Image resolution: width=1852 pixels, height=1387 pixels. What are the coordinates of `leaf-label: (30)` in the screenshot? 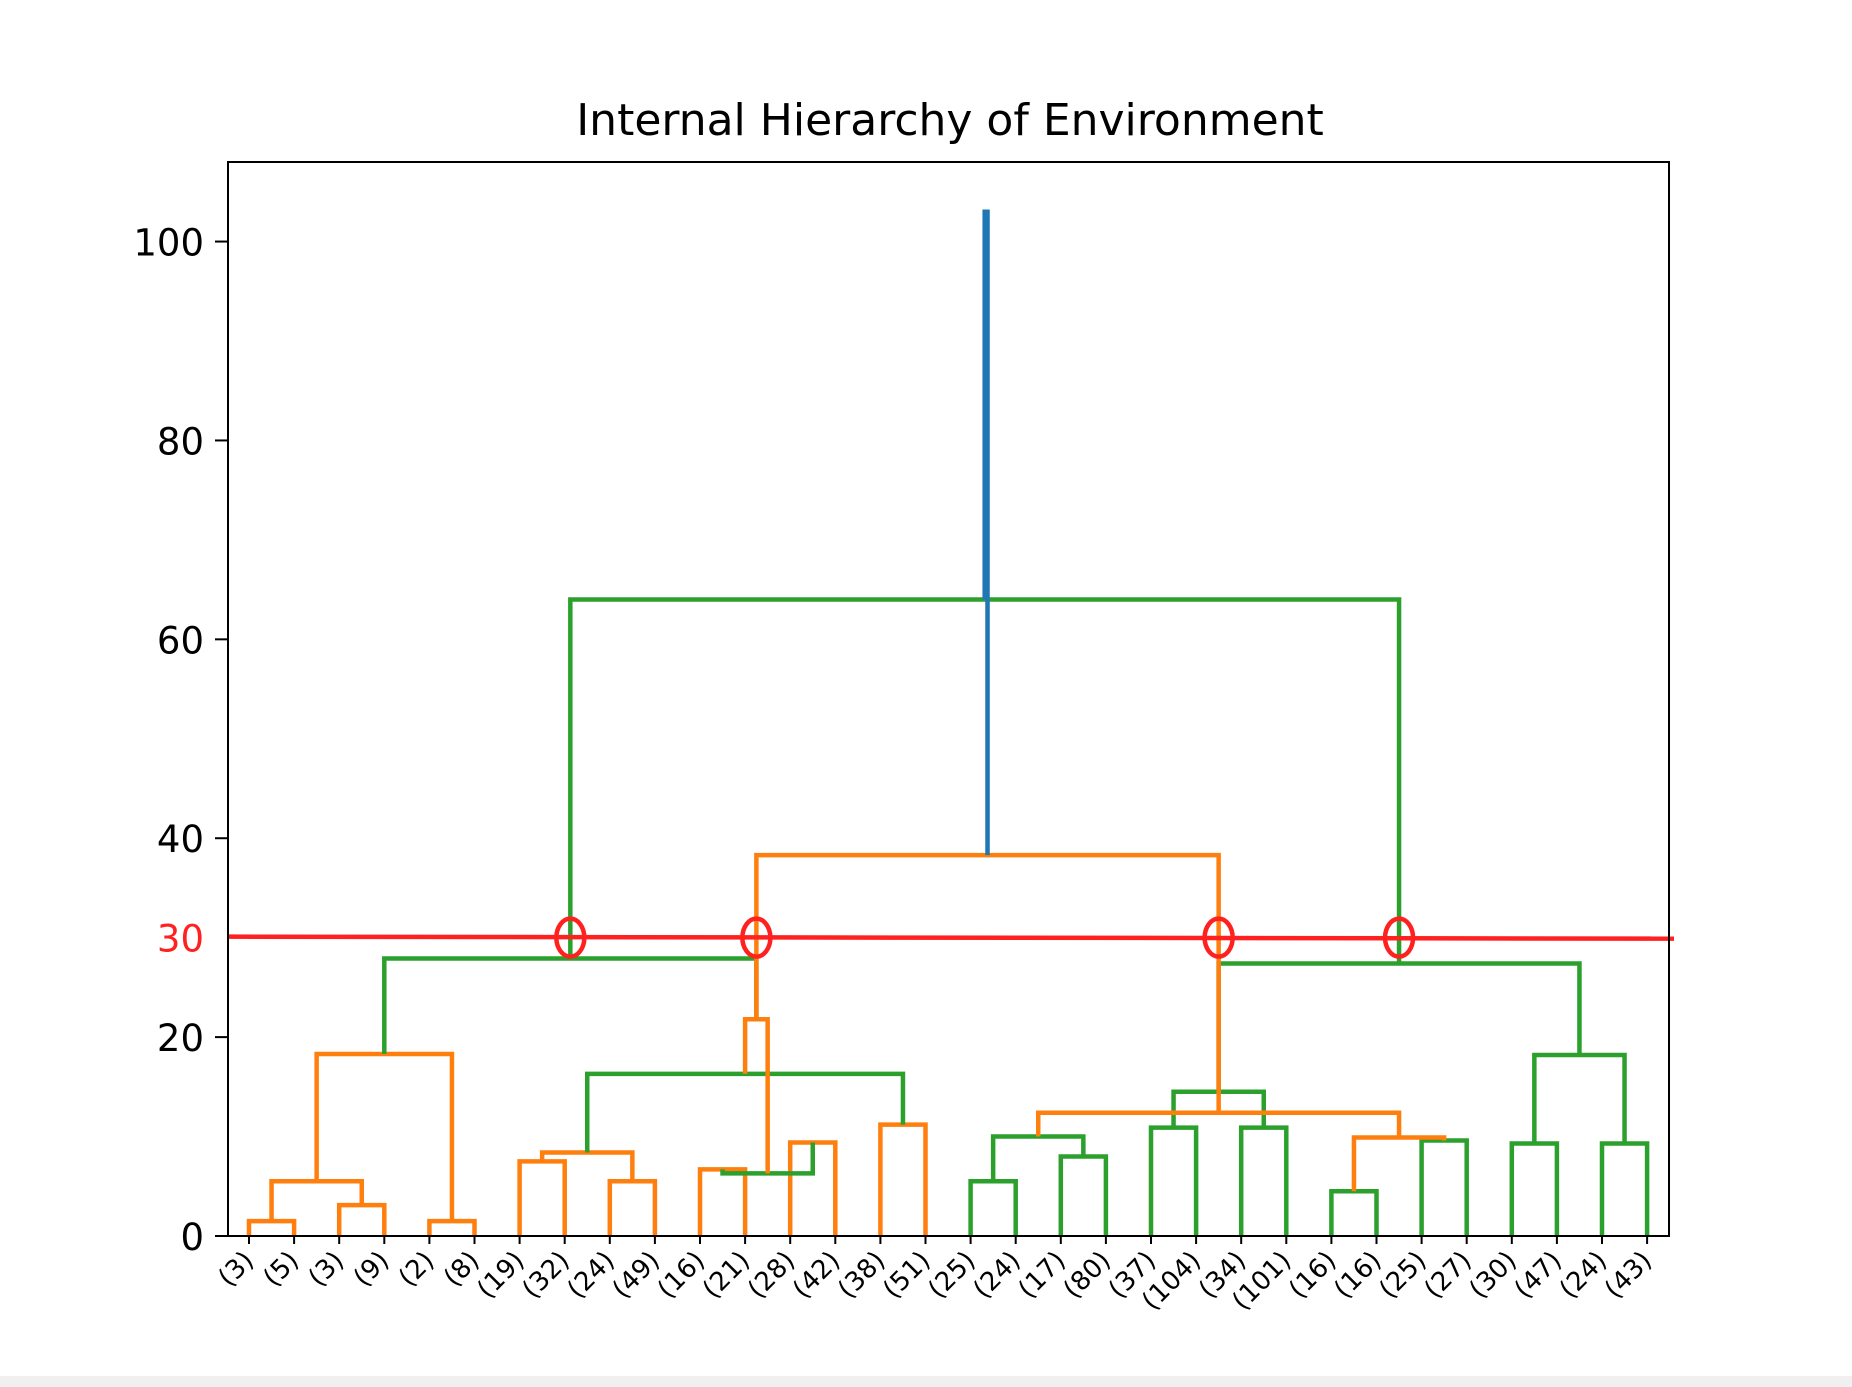 It's located at (1493, 1275).